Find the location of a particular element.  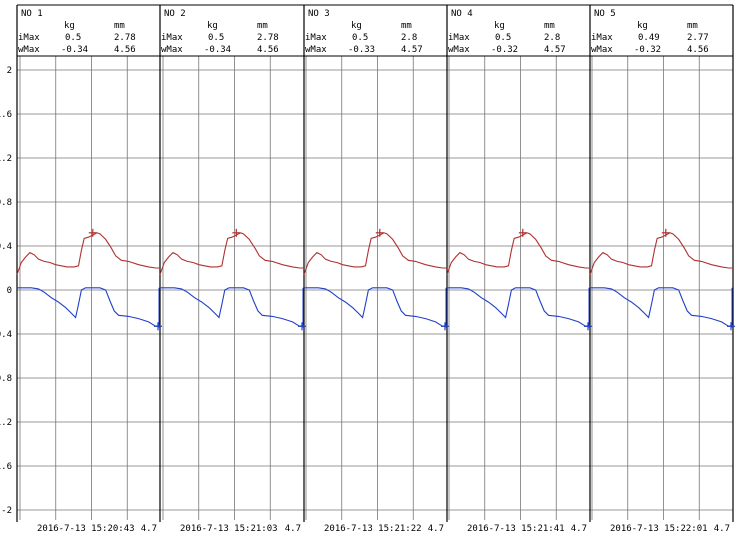

y-tick-label: -2 is located at coordinates (6, 511).